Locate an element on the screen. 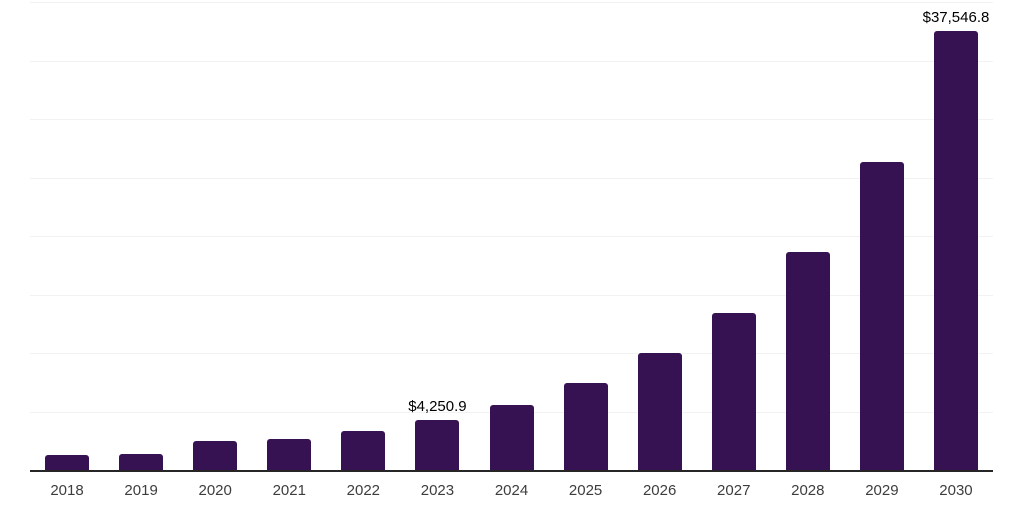 The height and width of the screenshot is (512, 1024). bar-slot-2018 is located at coordinates (67, 236).